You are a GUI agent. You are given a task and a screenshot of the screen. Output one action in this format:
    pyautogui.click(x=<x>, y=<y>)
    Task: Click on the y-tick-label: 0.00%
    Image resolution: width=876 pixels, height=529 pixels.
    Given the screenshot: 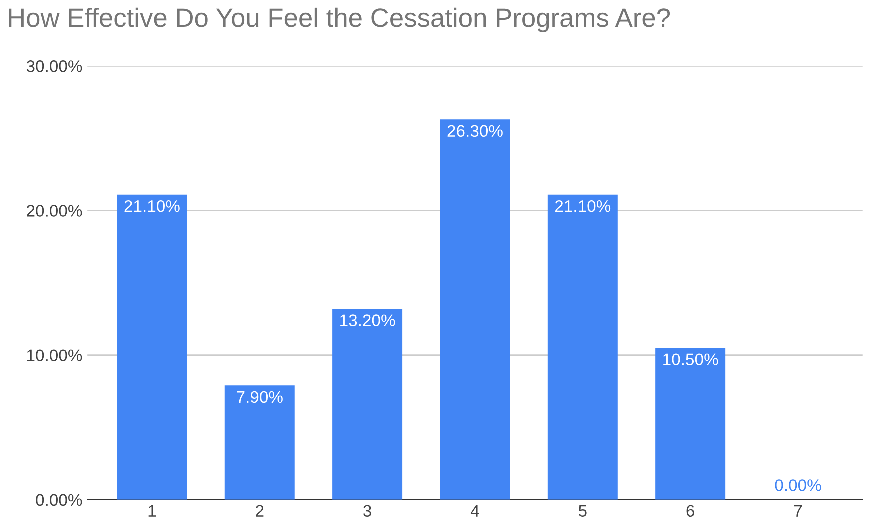 What is the action you would take?
    pyautogui.click(x=59, y=500)
    